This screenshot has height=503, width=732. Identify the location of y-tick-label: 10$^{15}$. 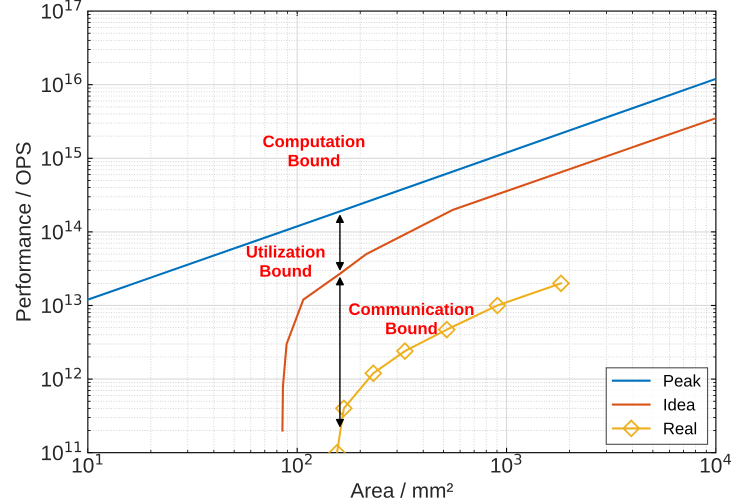
(62, 156).